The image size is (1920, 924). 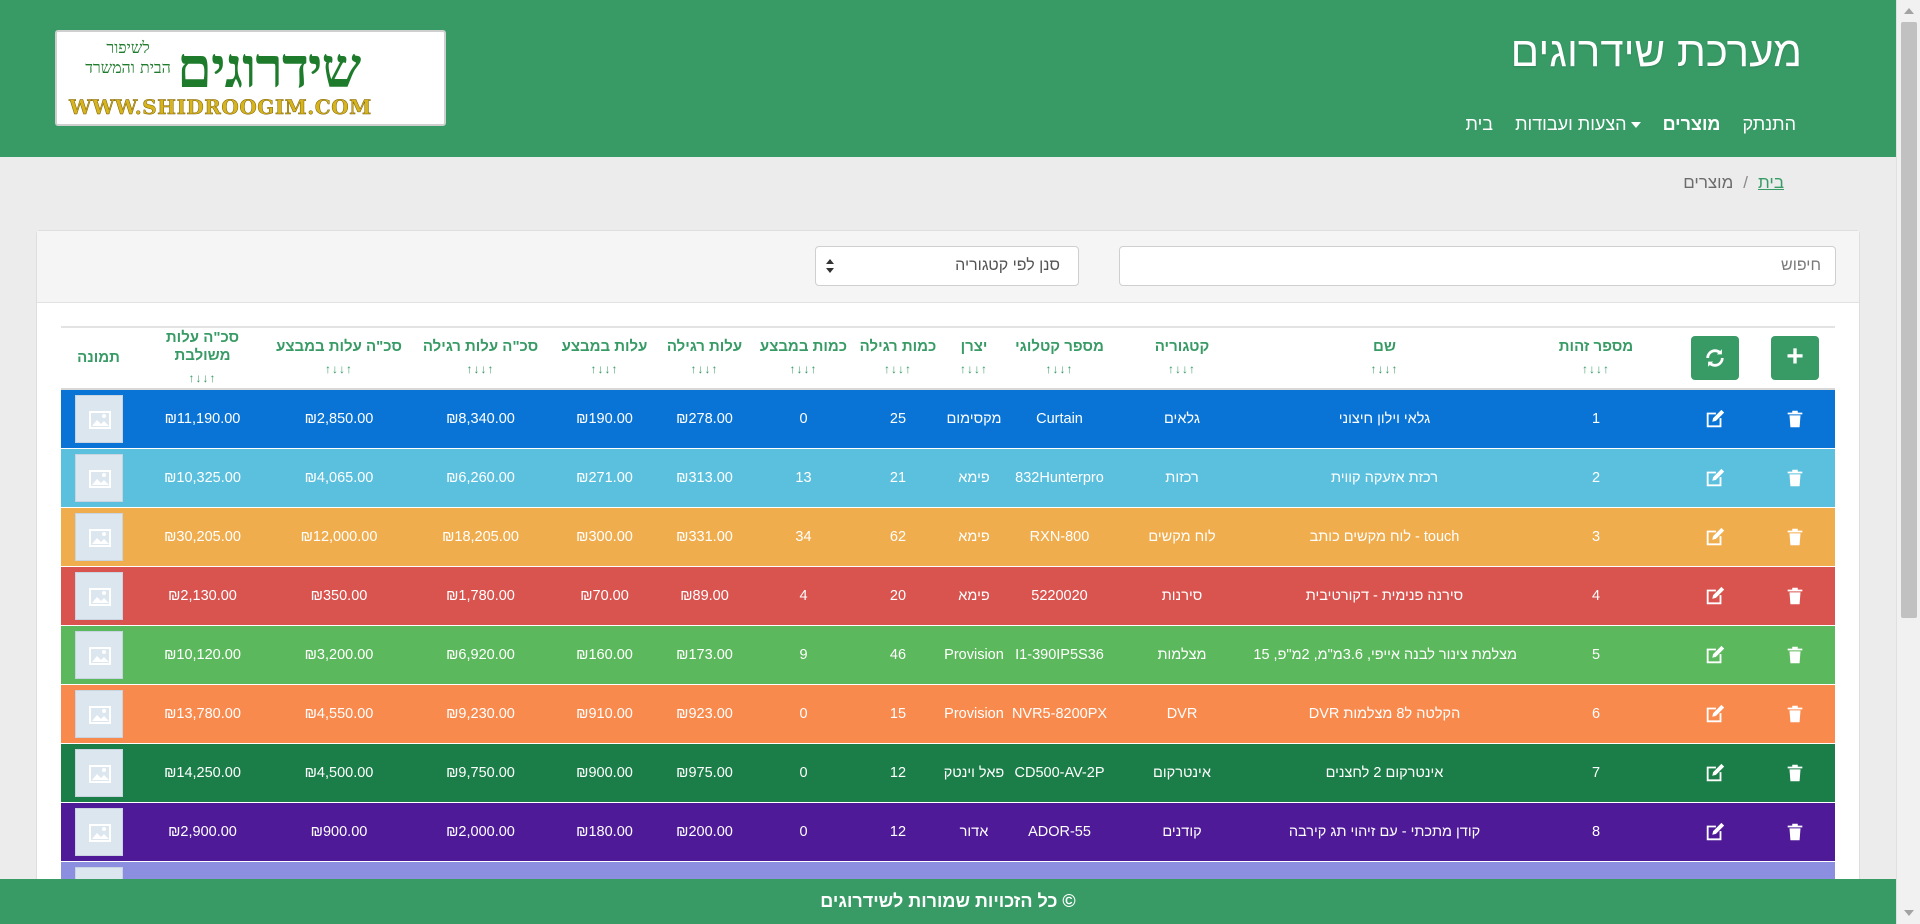 What do you see at coordinates (1769, 124) in the screenshot?
I see `nav-logout: התנתק` at bounding box center [1769, 124].